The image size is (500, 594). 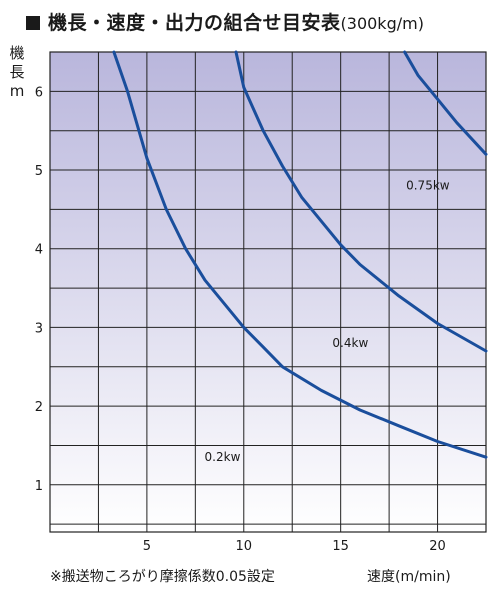 I want to click on y-tick-label: 1, so click(x=39, y=486).